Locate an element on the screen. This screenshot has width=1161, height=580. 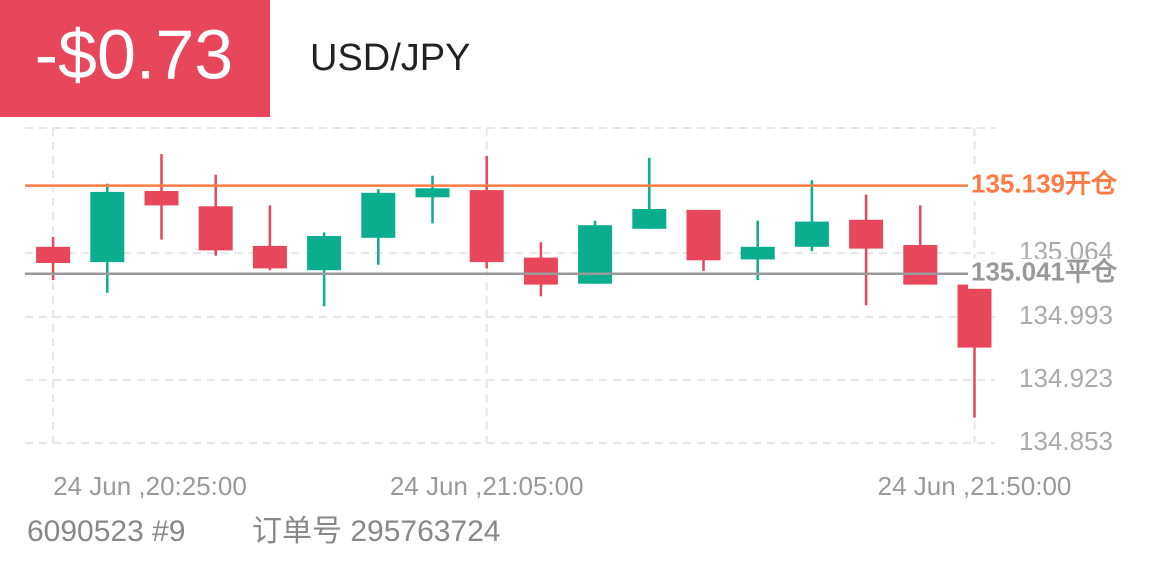
x-tick-label: 24 Jun ,21:05:00 is located at coordinates (487, 486).